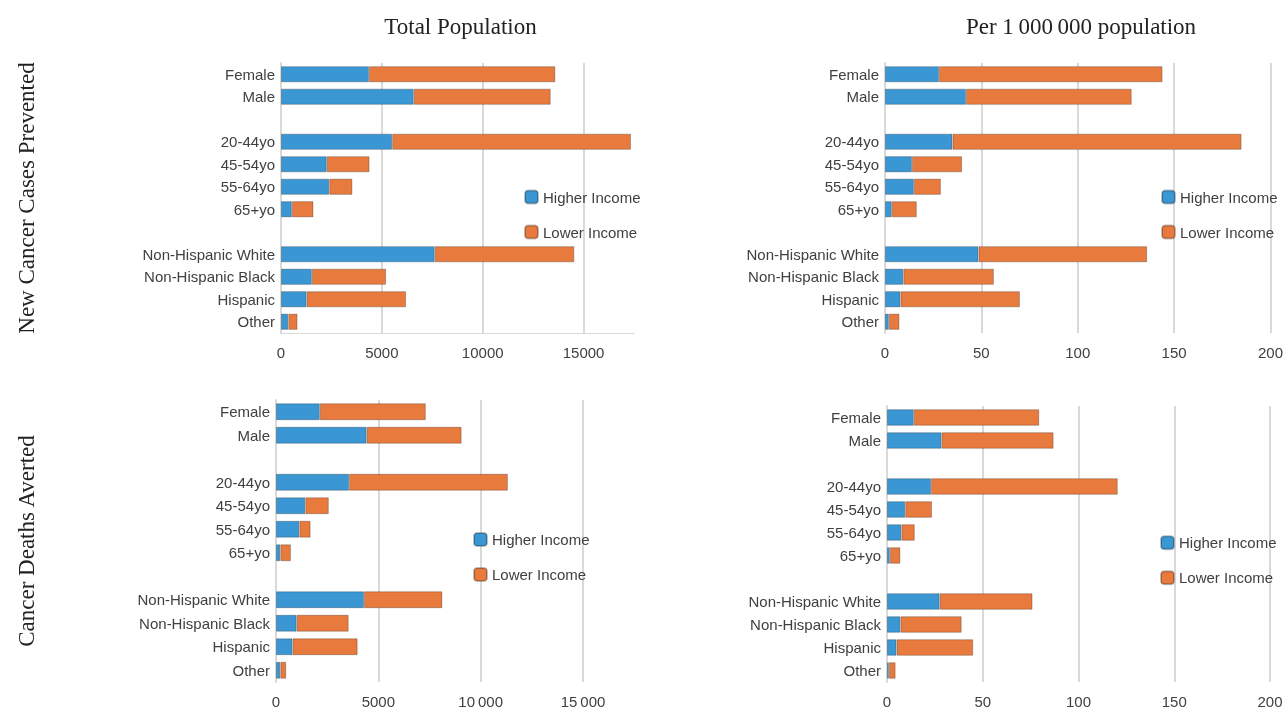  What do you see at coordinates (583, 701) in the screenshot?
I see `x-tick-label: 15 000` at bounding box center [583, 701].